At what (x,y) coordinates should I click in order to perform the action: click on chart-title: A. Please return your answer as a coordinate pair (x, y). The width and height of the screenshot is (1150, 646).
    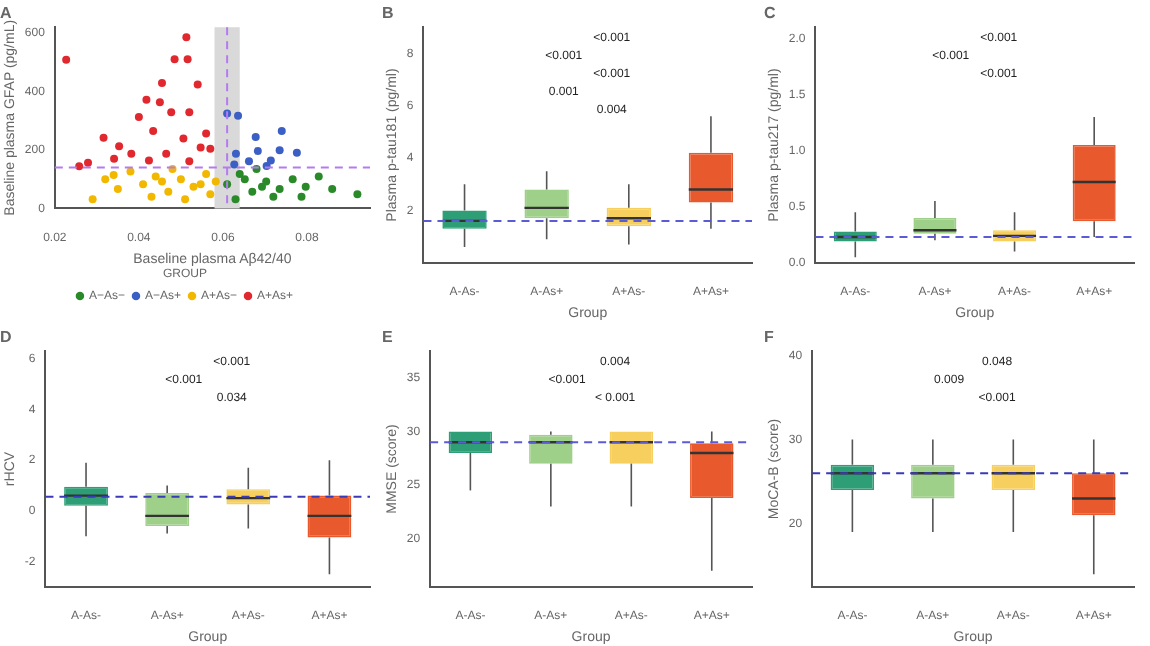
    Looking at the image, I should click on (6, 13).